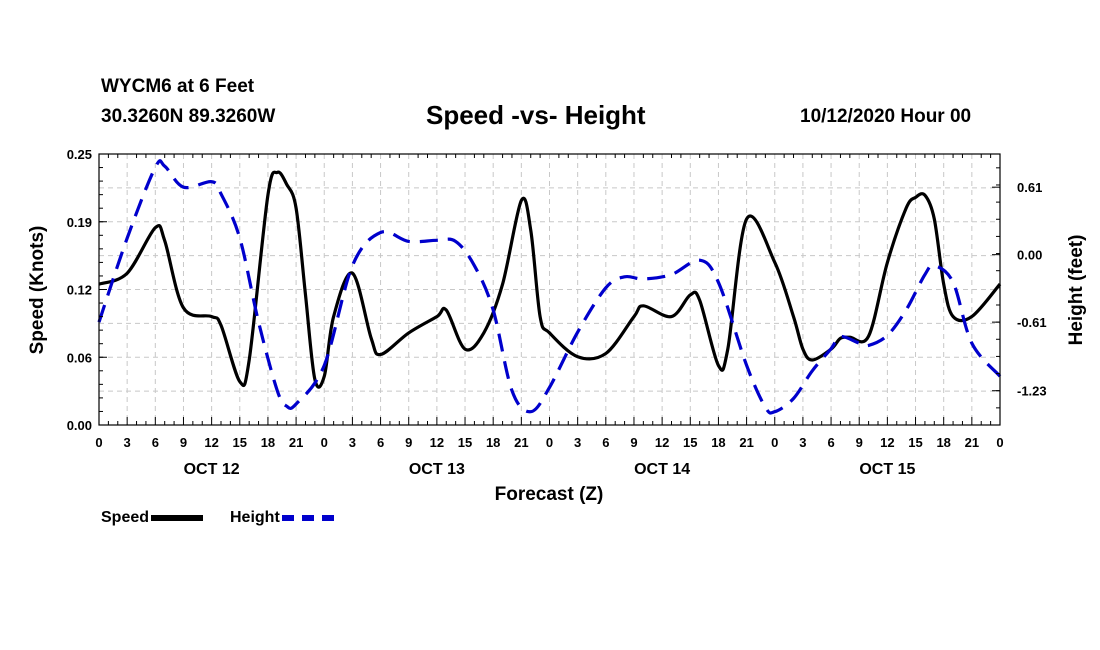 The height and width of the screenshot is (650, 1100). Describe the element at coordinates (79, 290) in the screenshot. I see `y-left-tick-label: 0.12` at that location.